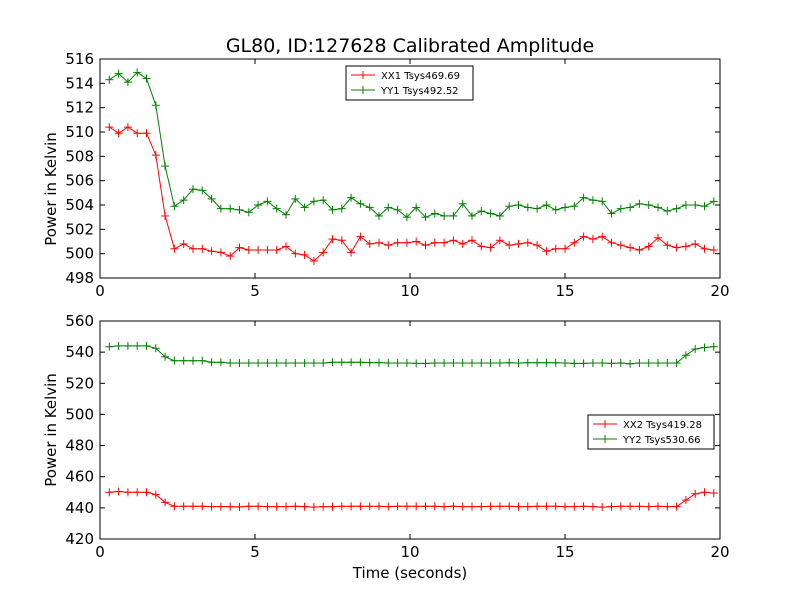 This screenshot has width=800, height=600. What do you see at coordinates (79, 477) in the screenshot?
I see `bottom-y-tick-label: 460` at bounding box center [79, 477].